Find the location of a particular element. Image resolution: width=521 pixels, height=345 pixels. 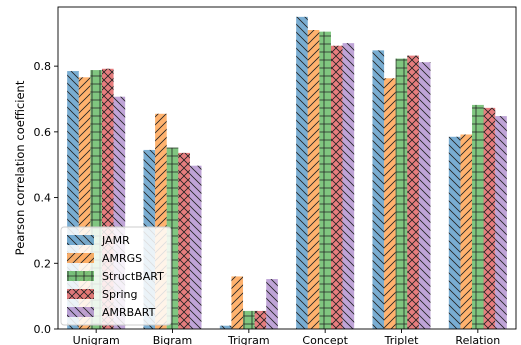

bar-spring-trigram is located at coordinates (260, 319).